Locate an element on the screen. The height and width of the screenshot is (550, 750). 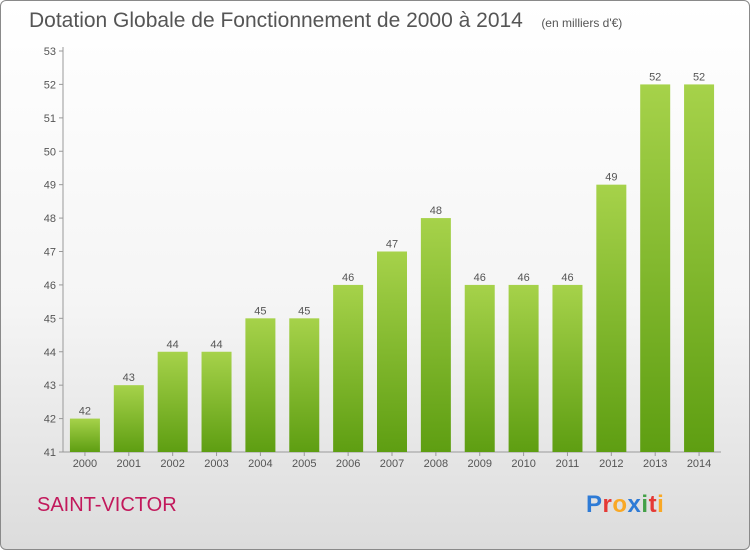
x-tick-label: 2012 is located at coordinates (611, 464).